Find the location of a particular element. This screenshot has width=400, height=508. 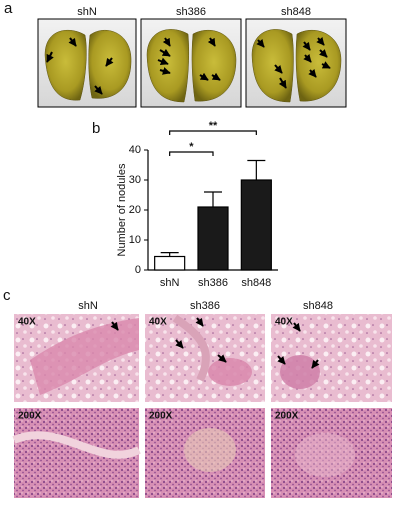

x-tick-label: shN is located at coordinates (170, 283).